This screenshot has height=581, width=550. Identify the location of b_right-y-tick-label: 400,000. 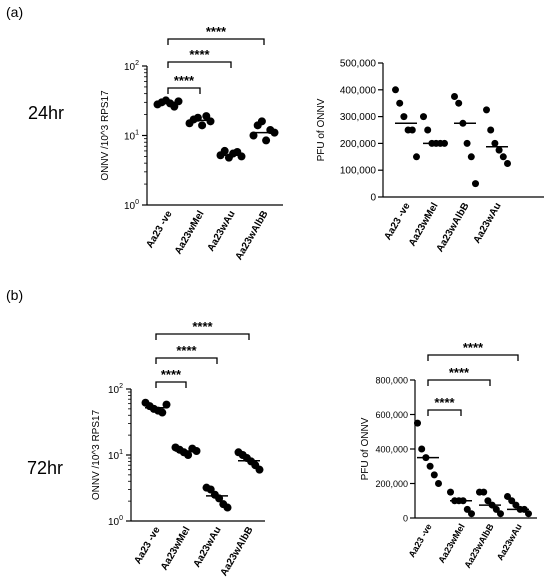
(391, 450).